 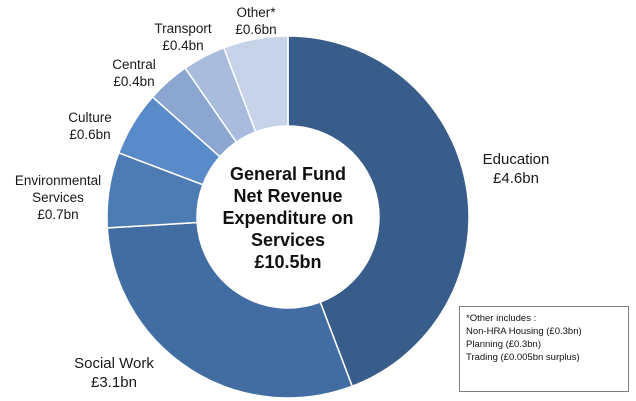 I want to click on label-environmental-line-2: Services, so click(x=58, y=197).